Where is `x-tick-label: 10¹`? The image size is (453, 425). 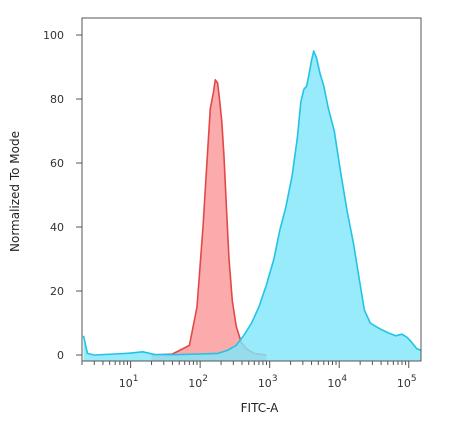 x-tick-label: 10¹ is located at coordinates (129, 382).